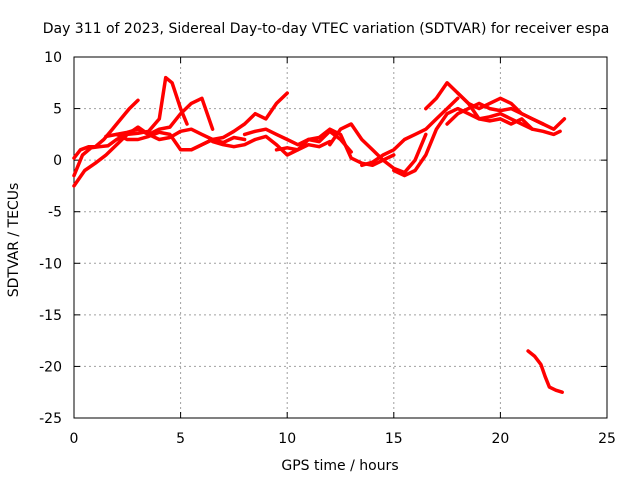 The image size is (640, 480). I want to click on y-tick-label: 5, so click(57, 110).